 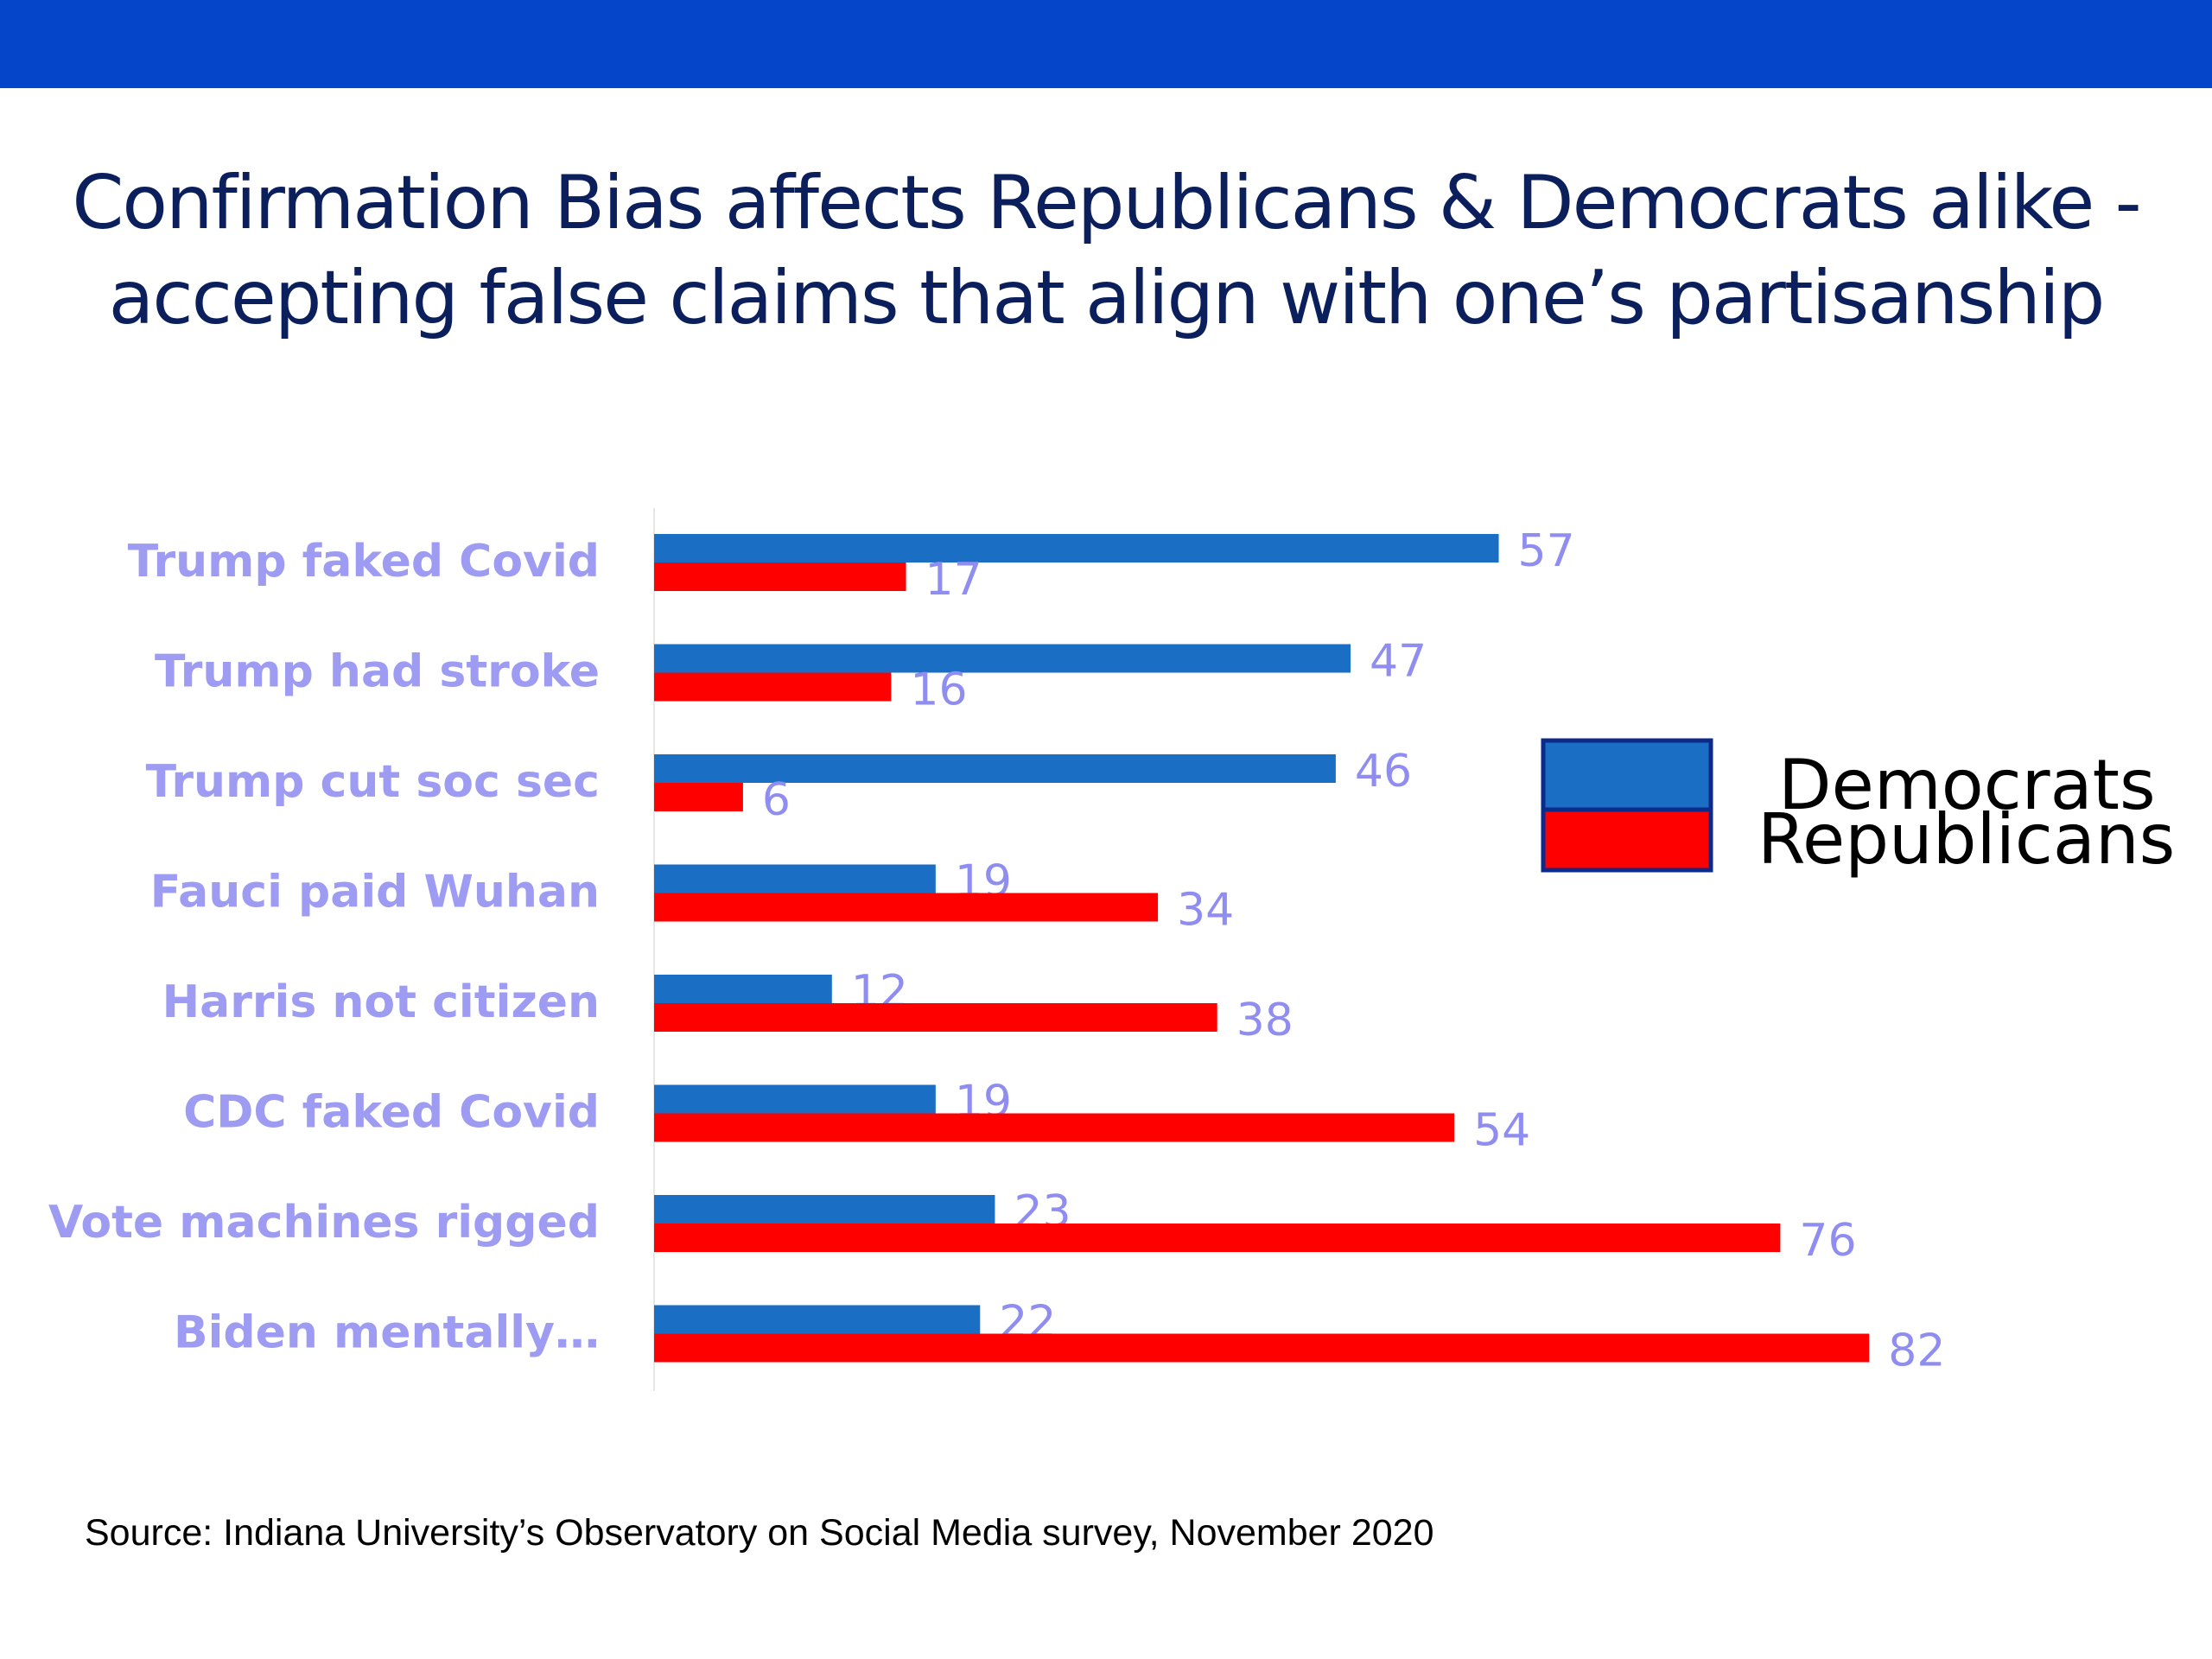 I want to click on category-label: Trump faked Covid, so click(x=364, y=562).